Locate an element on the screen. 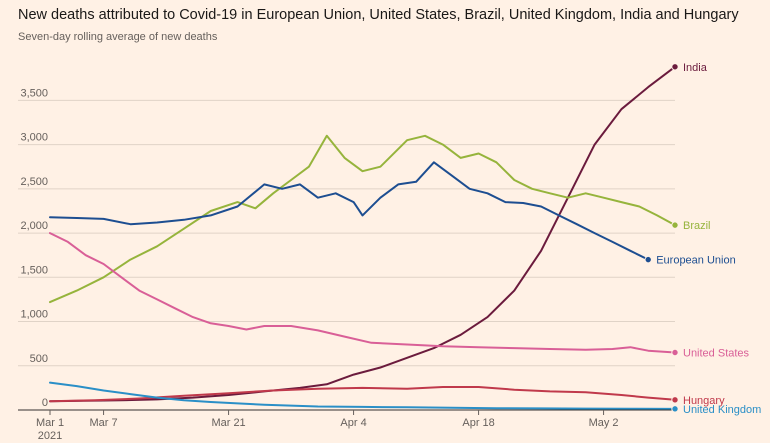  x-tick-sublabel: 2021 is located at coordinates (50, 436).